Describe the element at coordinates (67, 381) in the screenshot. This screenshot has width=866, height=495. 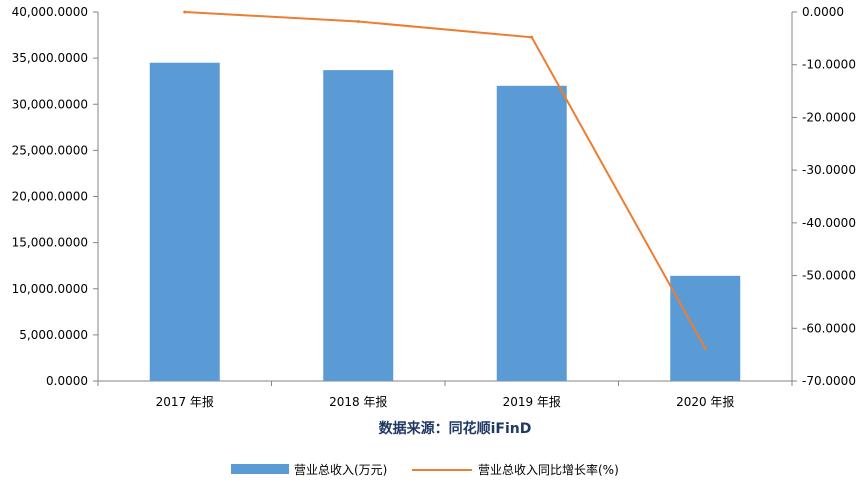
I see `left-axis-tick-label: 0.0000` at that location.